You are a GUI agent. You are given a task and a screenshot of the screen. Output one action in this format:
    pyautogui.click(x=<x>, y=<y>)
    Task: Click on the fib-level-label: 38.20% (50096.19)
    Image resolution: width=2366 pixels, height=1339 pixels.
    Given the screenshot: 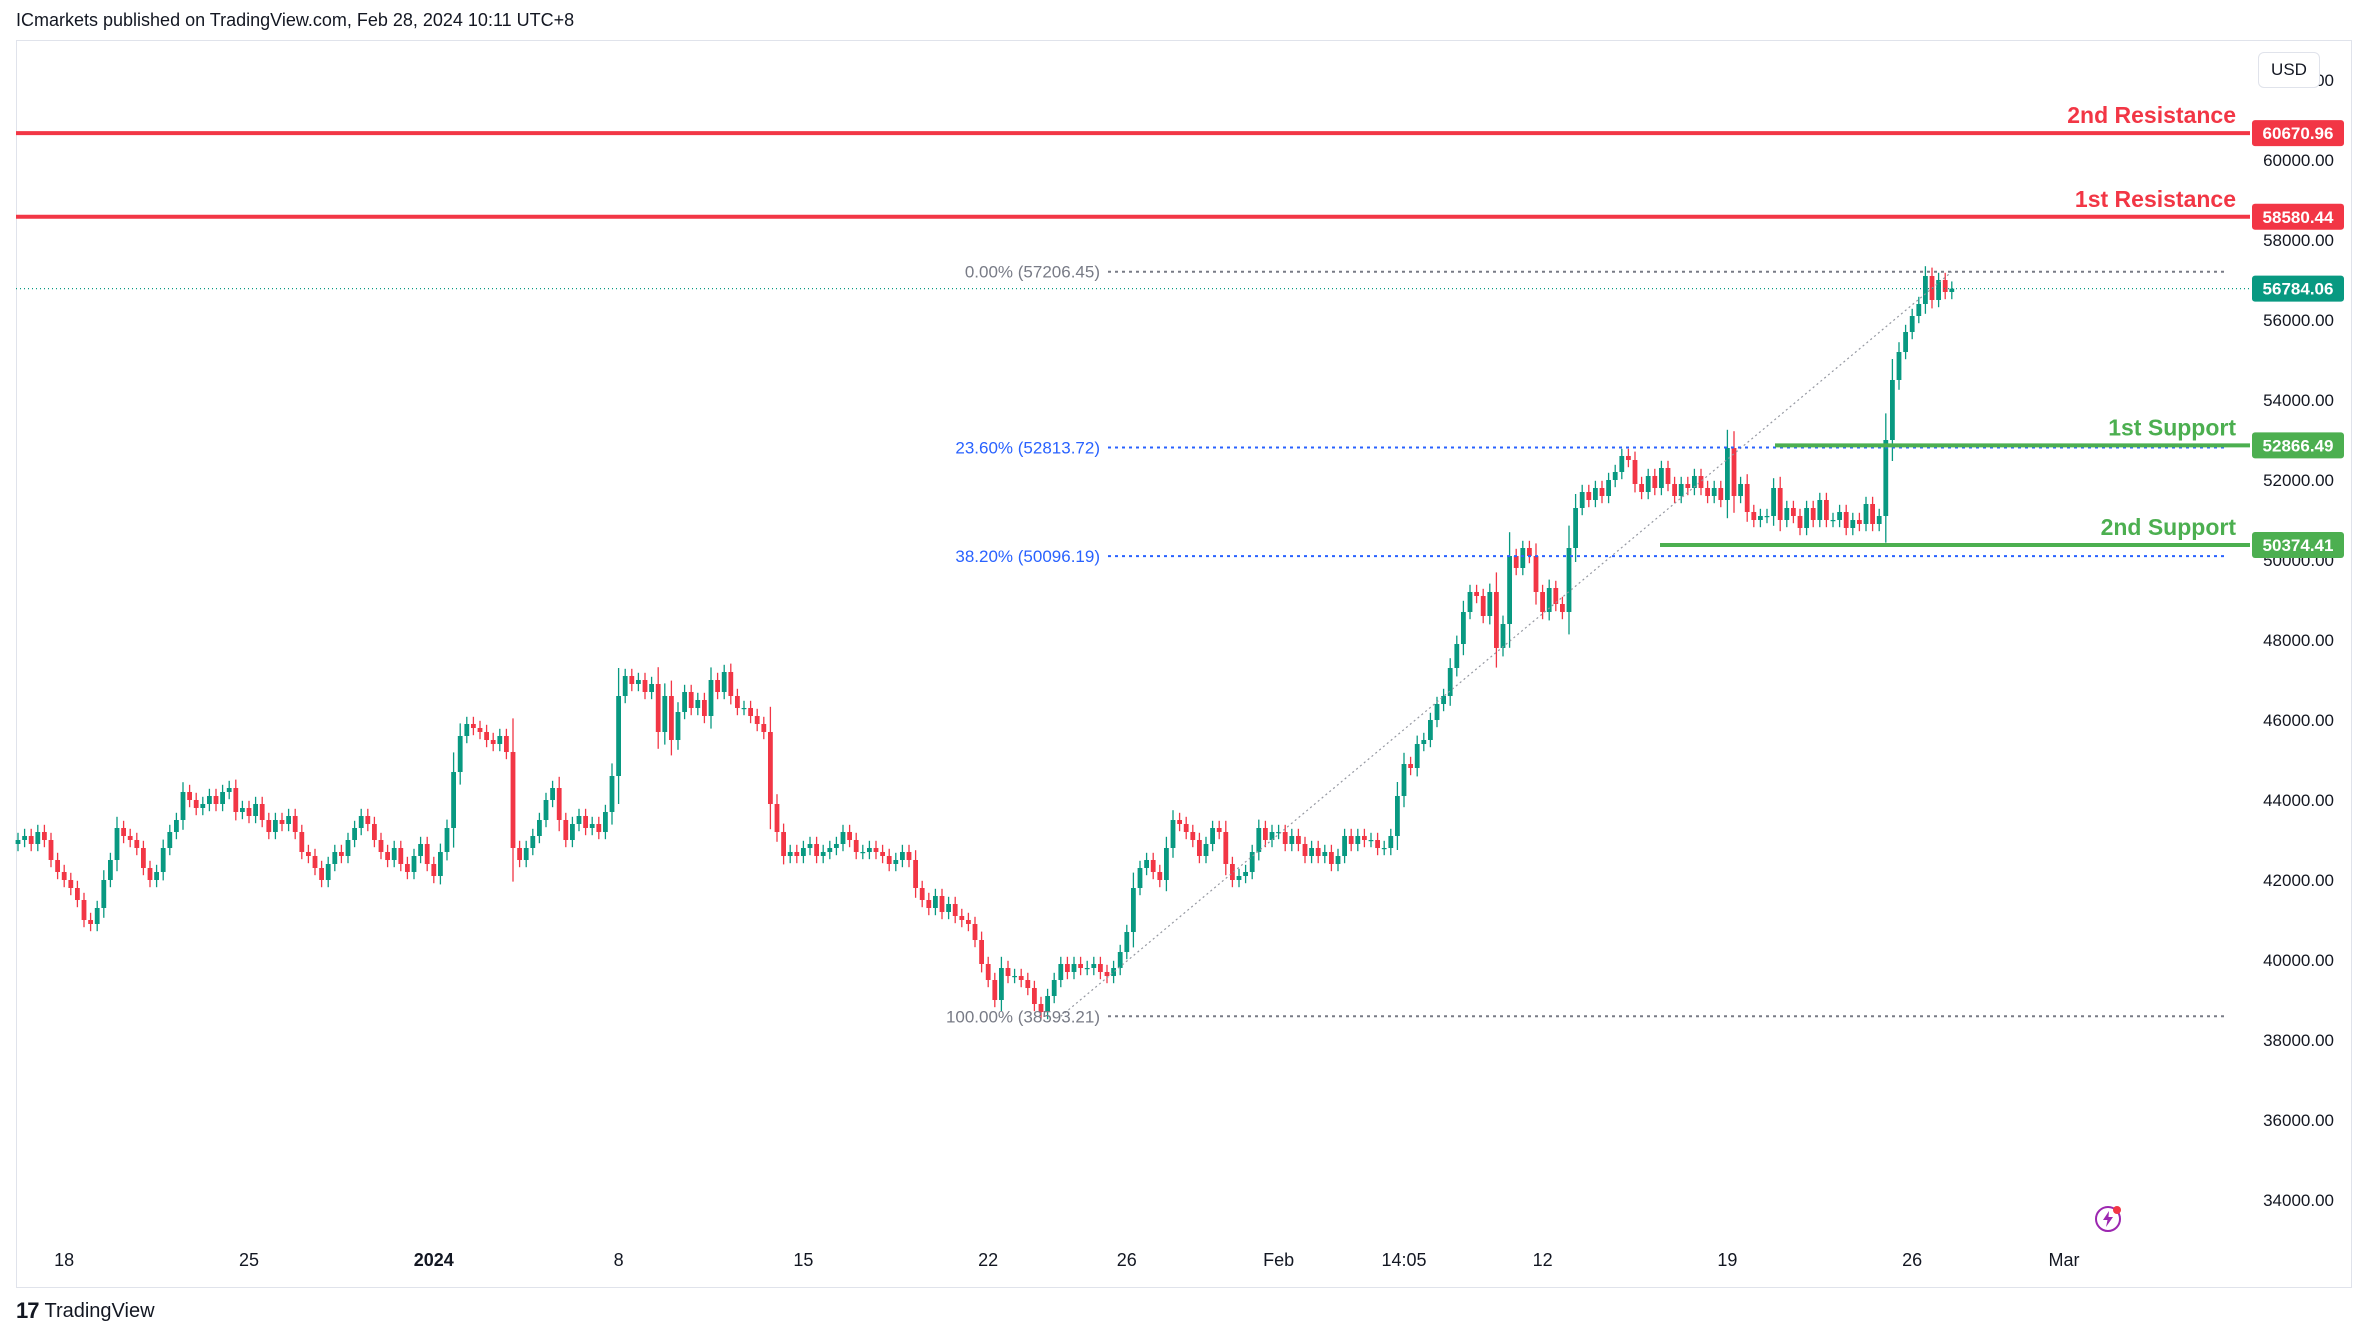 What is the action you would take?
    pyautogui.click(x=1027, y=556)
    